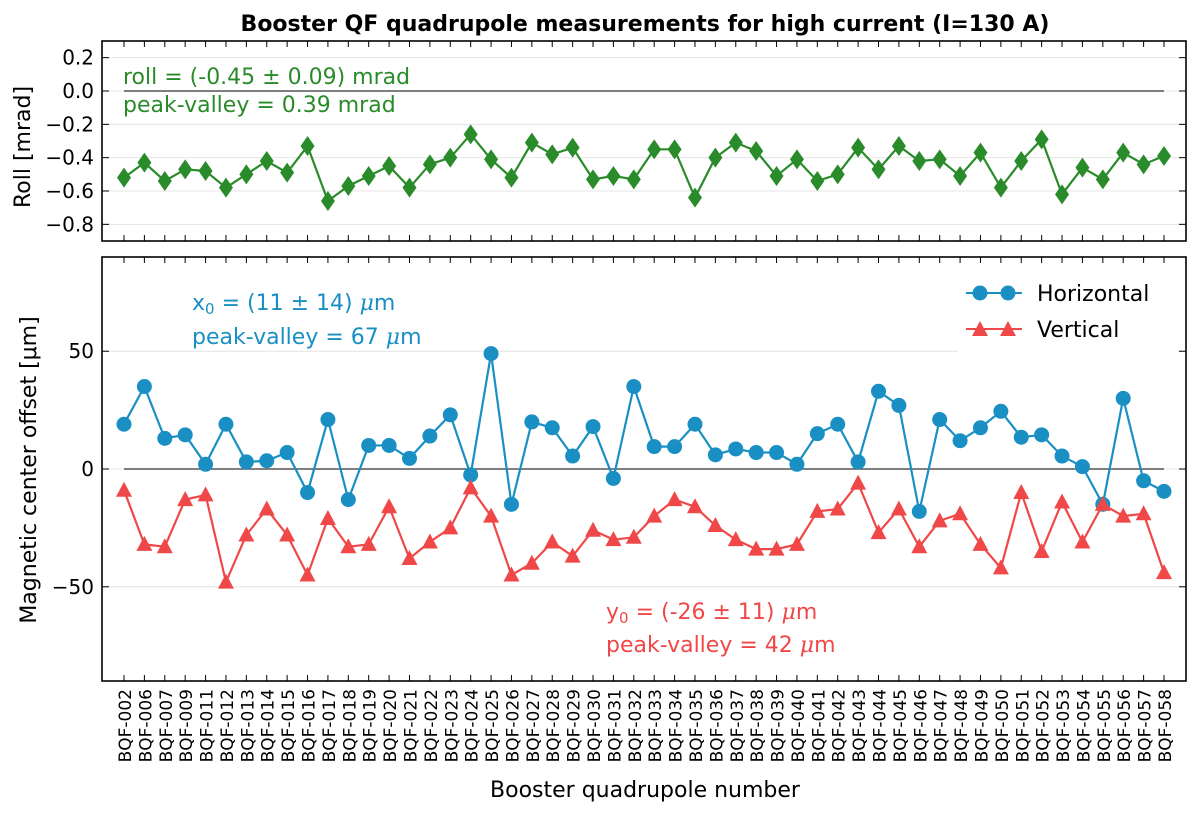  What do you see at coordinates (393, 337) in the screenshot?
I see `horizontal-peak-valley-unit-symbol: μ` at bounding box center [393, 337].